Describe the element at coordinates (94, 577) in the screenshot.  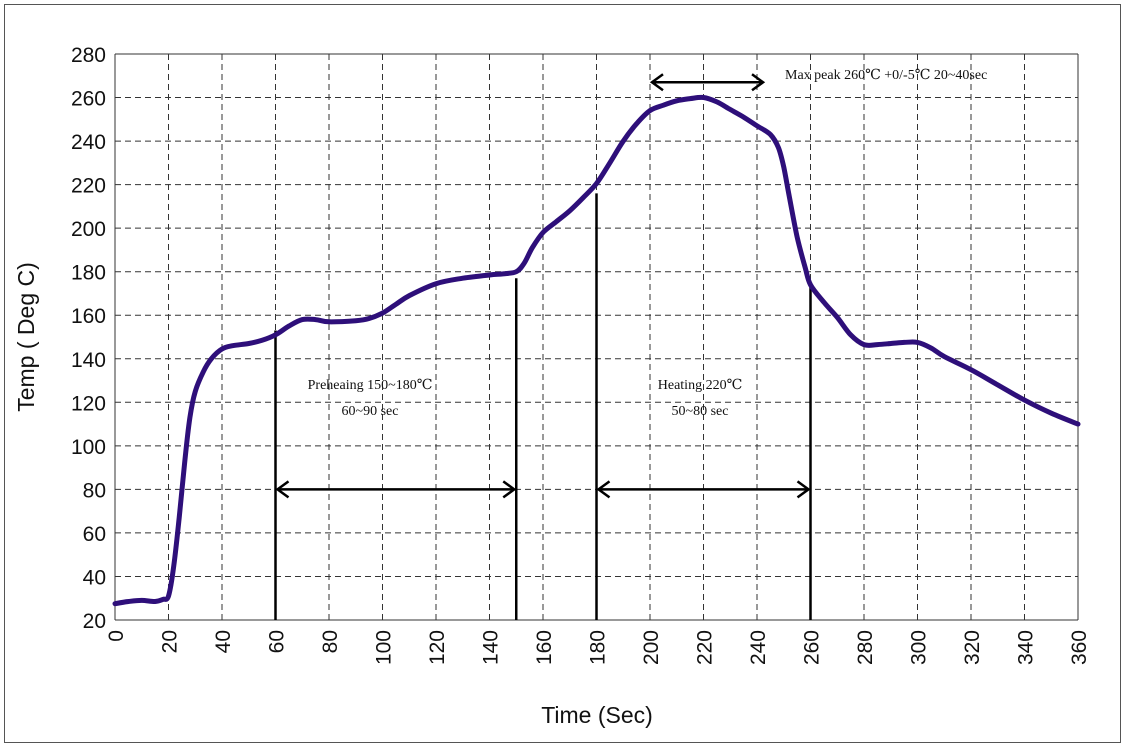
I see `y-tick-label: 40` at that location.